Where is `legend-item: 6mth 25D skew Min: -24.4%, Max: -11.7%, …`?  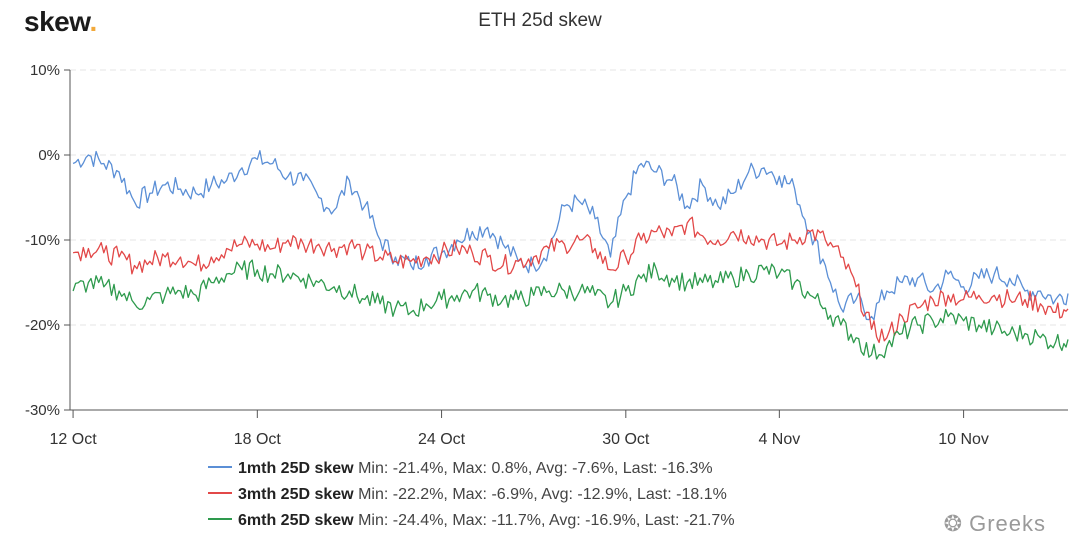 legend-item: 6mth 25D skew Min: -24.4%, Max: -11.7%, … is located at coordinates (471, 521).